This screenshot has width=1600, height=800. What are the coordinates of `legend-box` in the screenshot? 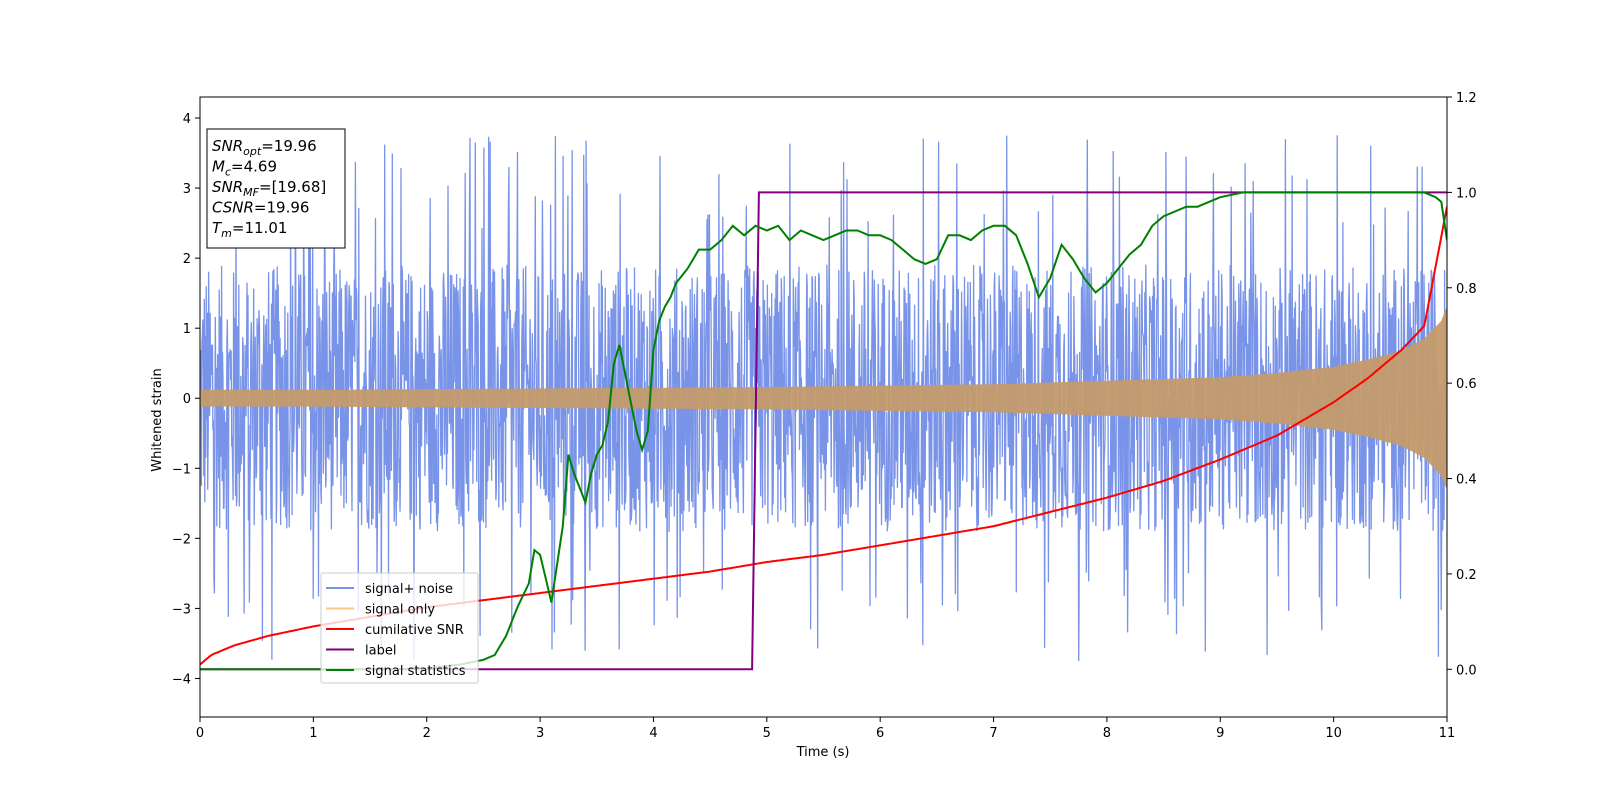 It's located at (399, 628).